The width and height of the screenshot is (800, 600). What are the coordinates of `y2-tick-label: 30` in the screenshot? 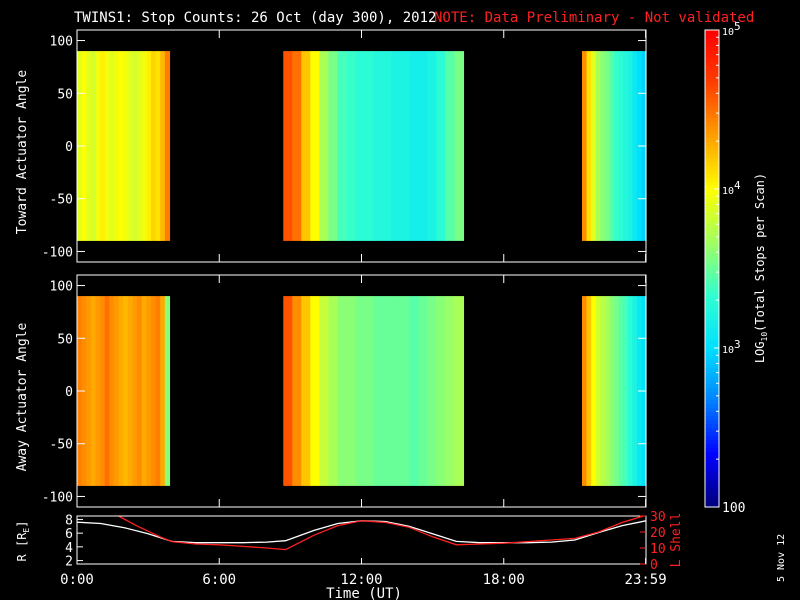 It's located at (658, 517).